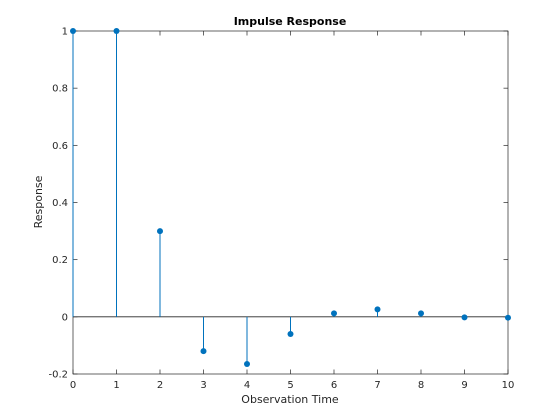  I want to click on x-tick-label: 9, so click(464, 385).